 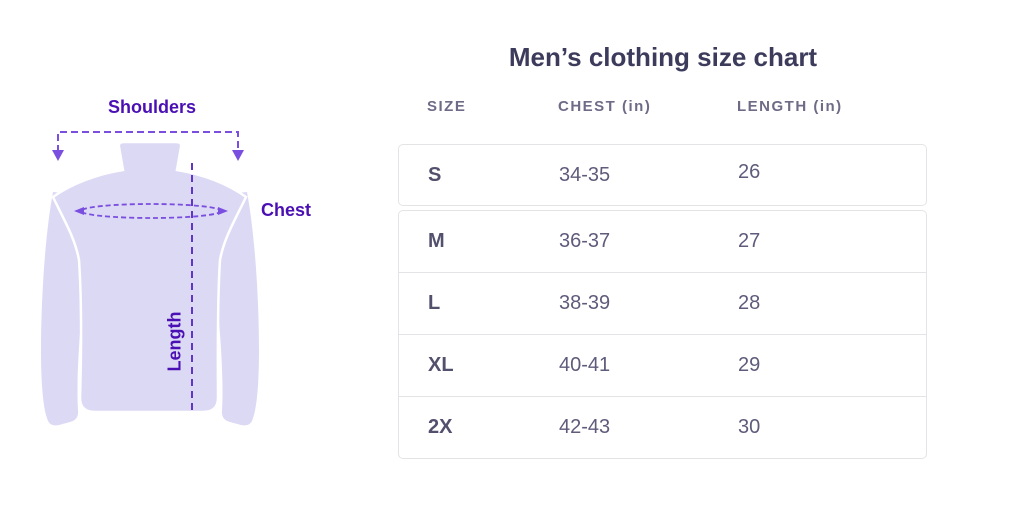 I want to click on shoulders-arrow-left, so click(x=58, y=155).